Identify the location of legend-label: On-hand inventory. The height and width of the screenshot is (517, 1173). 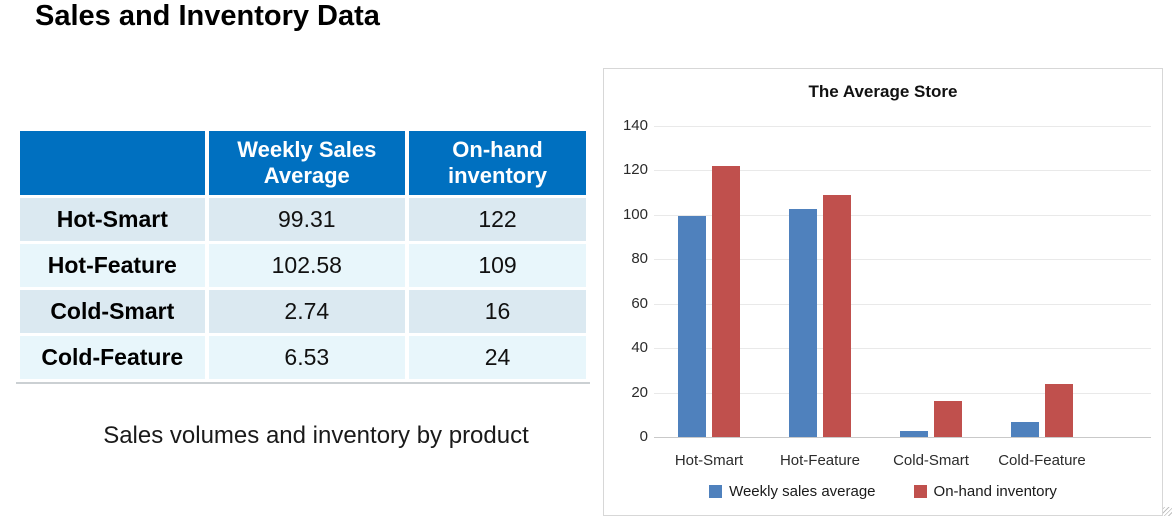
(995, 491).